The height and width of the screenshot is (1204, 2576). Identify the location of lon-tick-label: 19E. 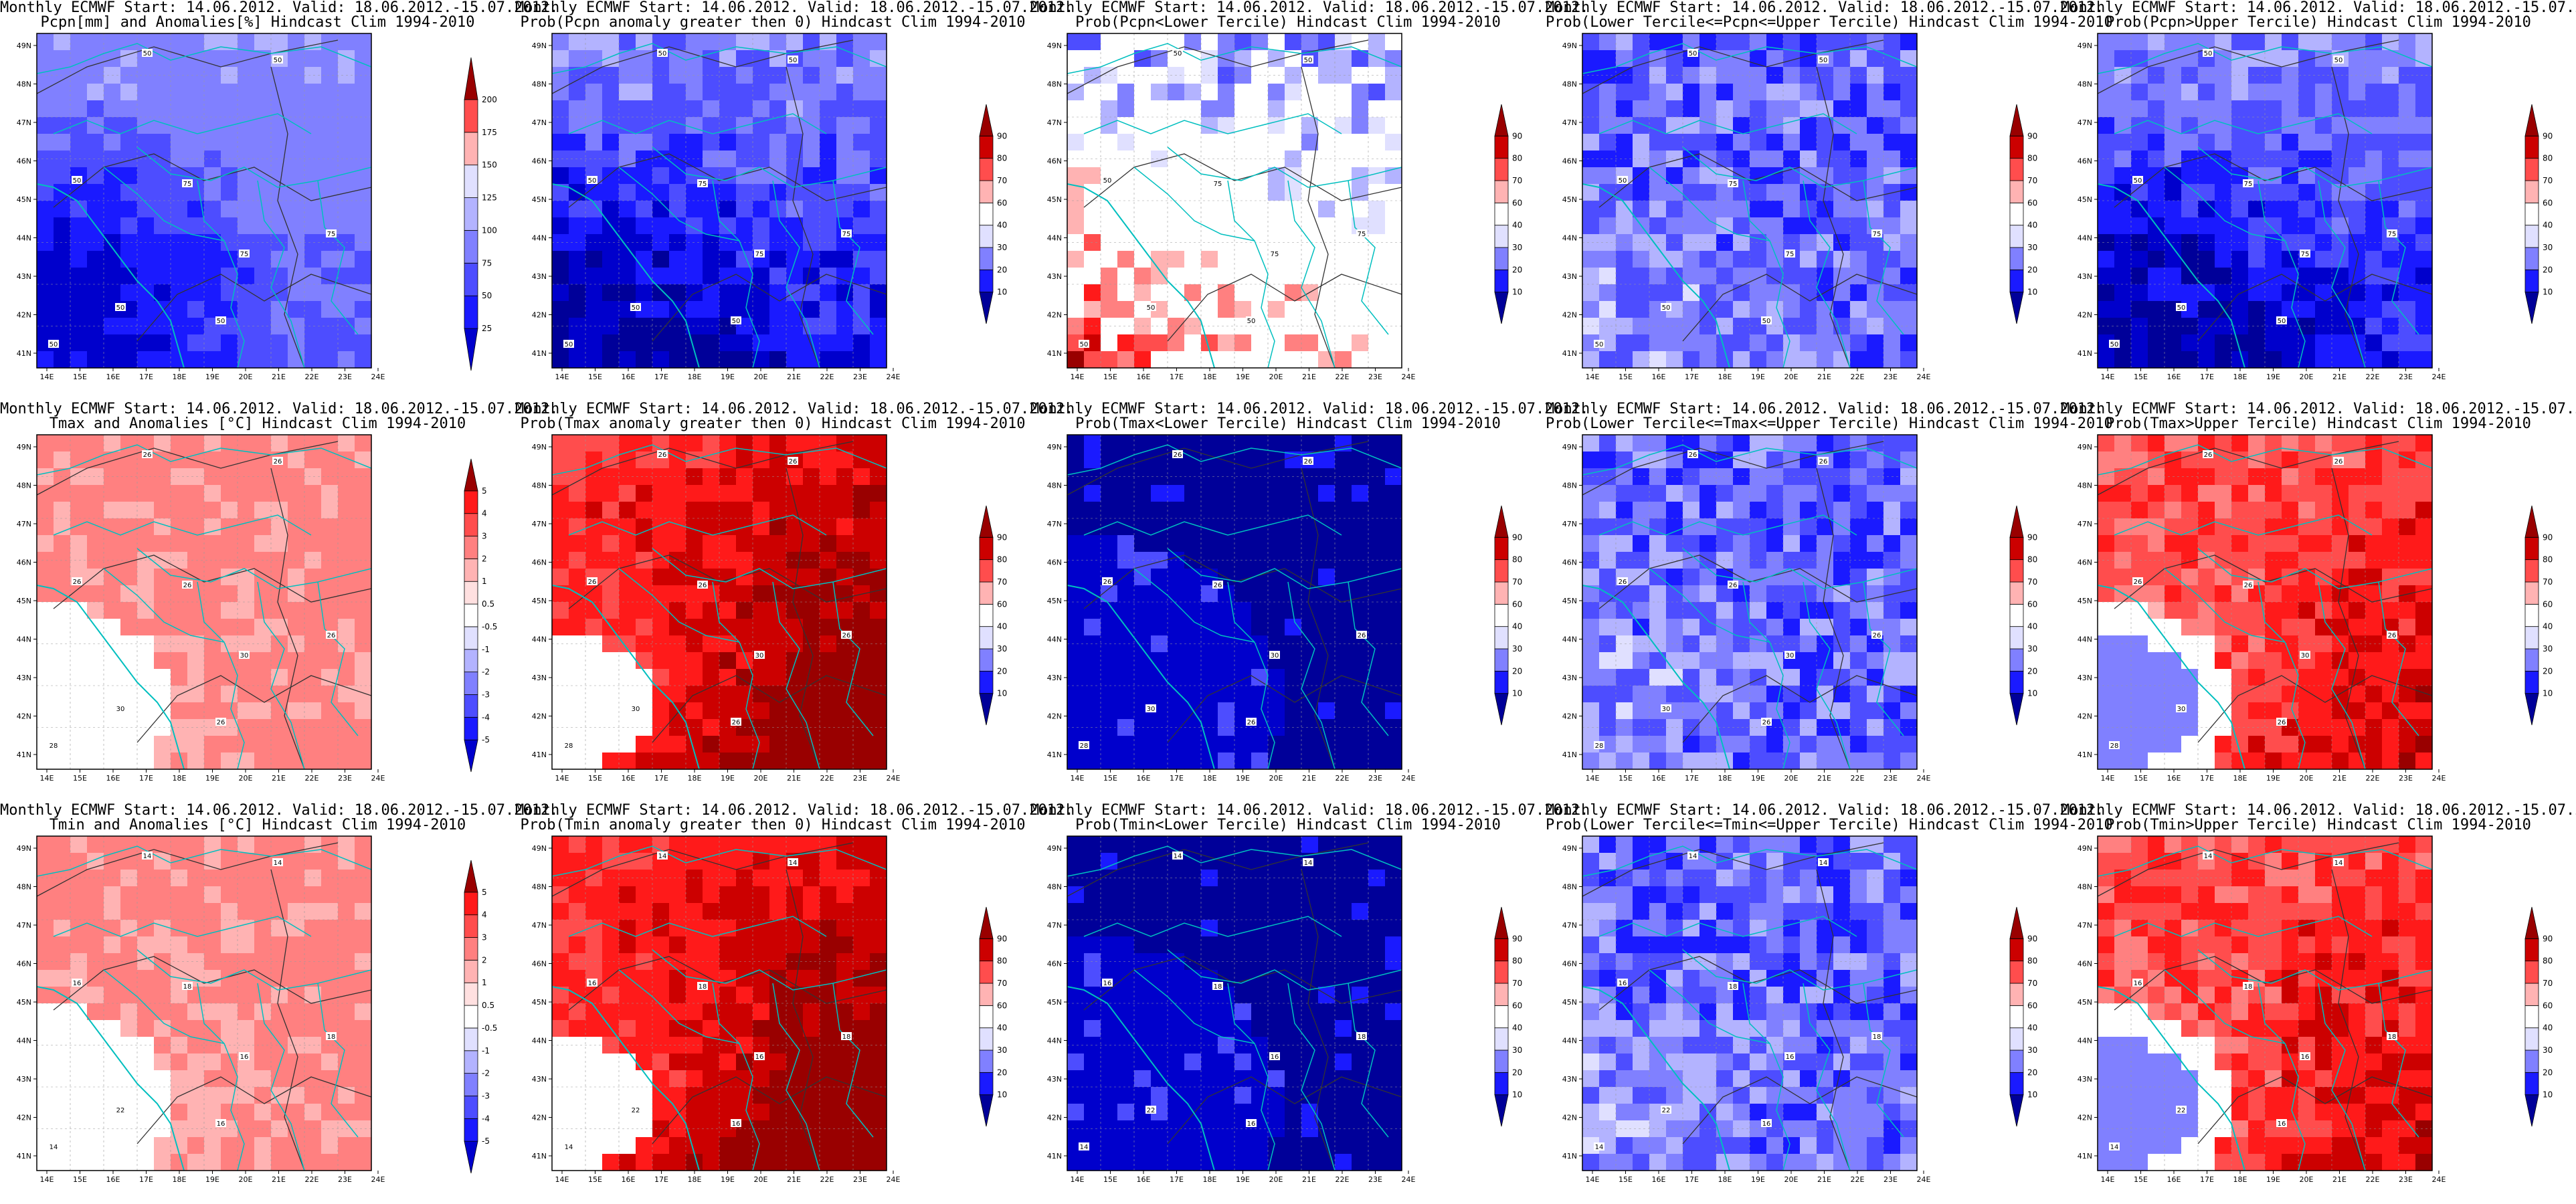
(212, 778).